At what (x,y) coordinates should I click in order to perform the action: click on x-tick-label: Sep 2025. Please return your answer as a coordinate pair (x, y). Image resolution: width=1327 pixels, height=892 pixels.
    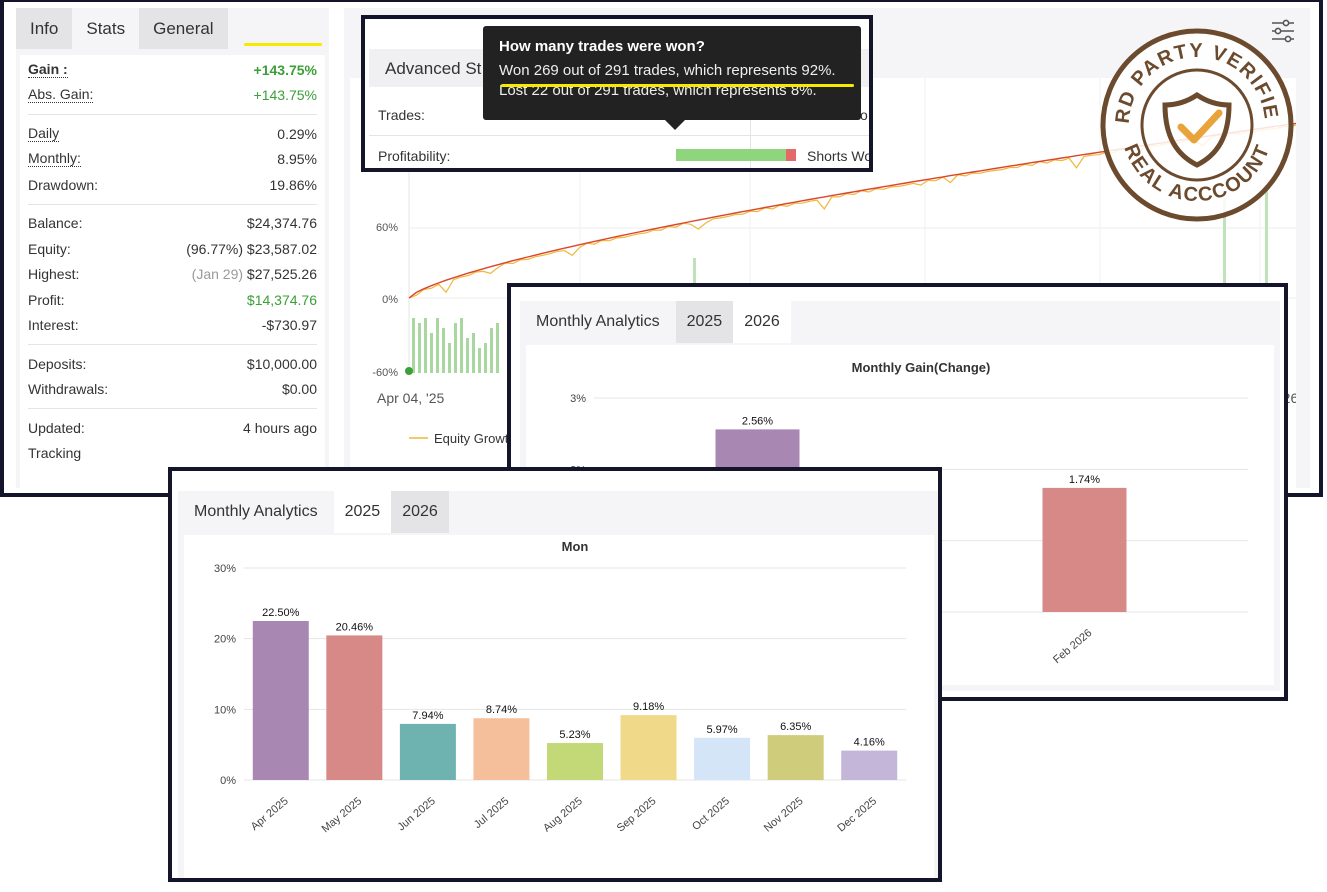
    Looking at the image, I should click on (637, 814).